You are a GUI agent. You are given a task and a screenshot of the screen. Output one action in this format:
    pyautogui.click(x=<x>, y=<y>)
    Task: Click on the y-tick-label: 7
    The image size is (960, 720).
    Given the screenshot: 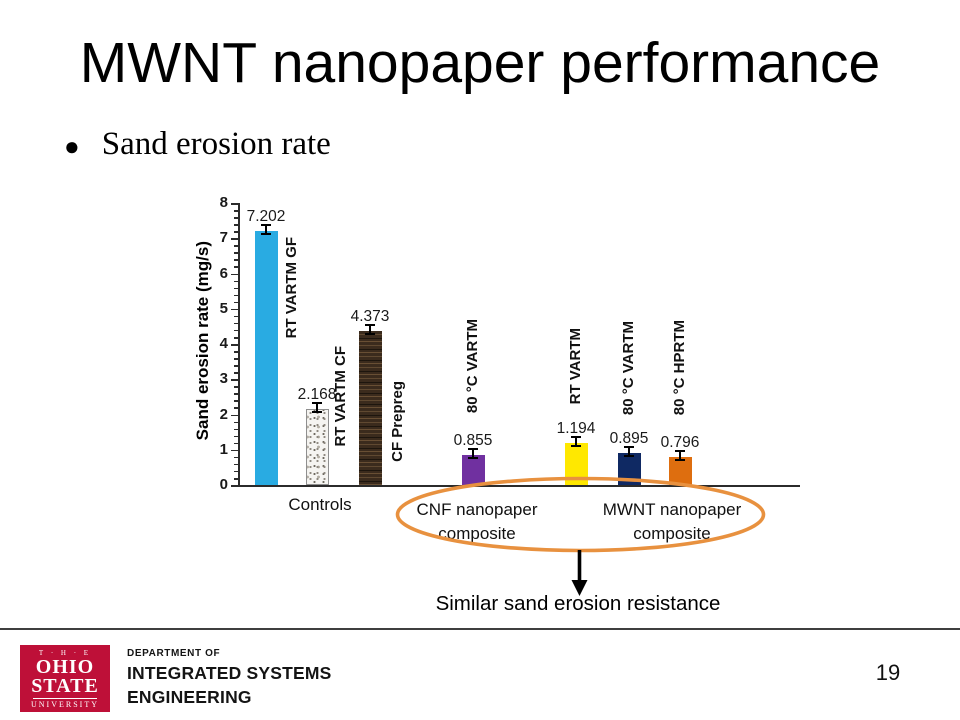 What is the action you would take?
    pyautogui.click(x=223, y=238)
    